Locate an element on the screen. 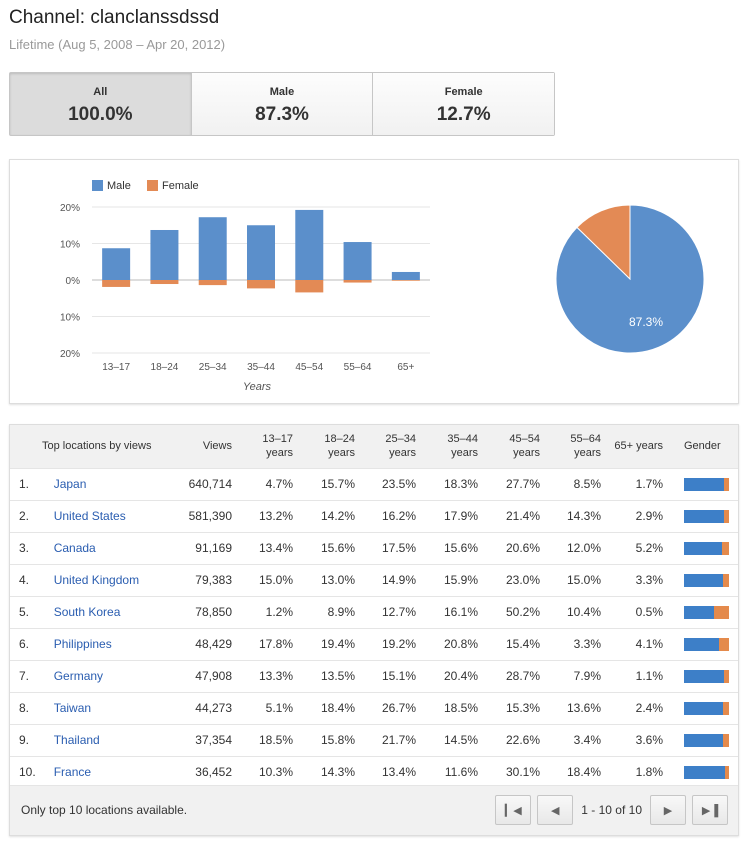 Image resolution: width=748 pixels, height=846 pixels. location-link: South Korea is located at coordinates (87, 612).